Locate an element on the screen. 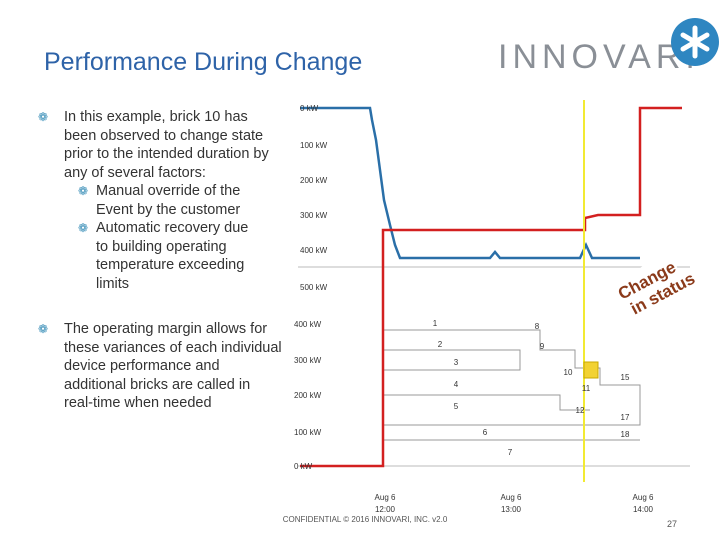  brick-label: 2 is located at coordinates (440, 344).